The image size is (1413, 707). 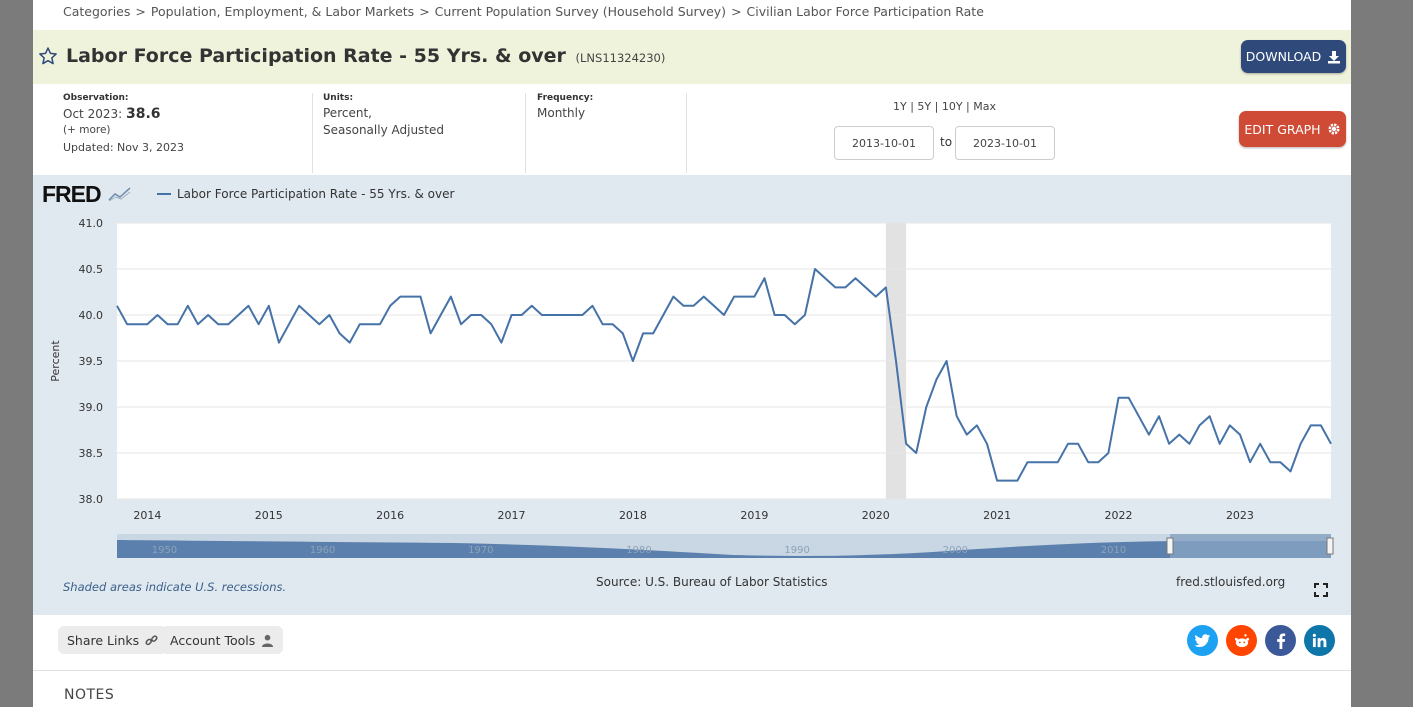 What do you see at coordinates (1330, 546) in the screenshot?
I see `navigator-right-handle` at bounding box center [1330, 546].